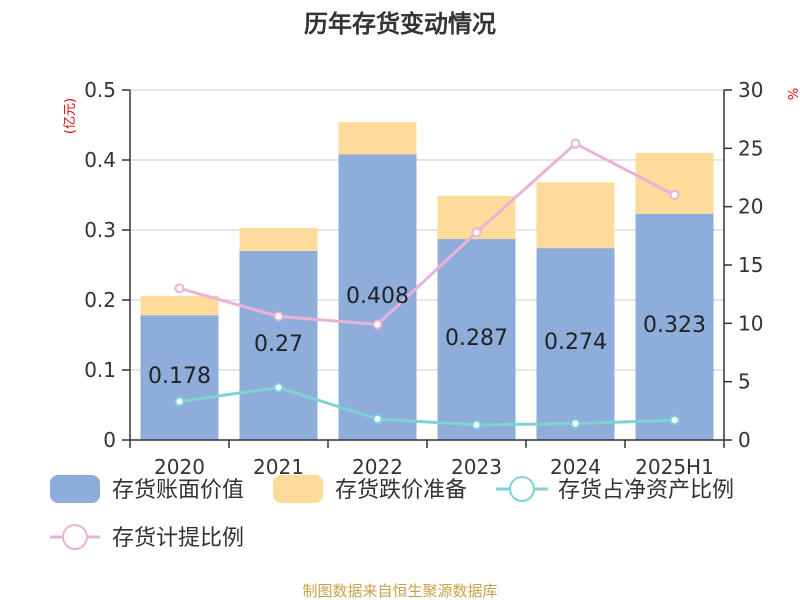 This screenshot has width=800, height=600. What do you see at coordinates (100, 300) in the screenshot?
I see `left-tick-label: 0.2` at bounding box center [100, 300].